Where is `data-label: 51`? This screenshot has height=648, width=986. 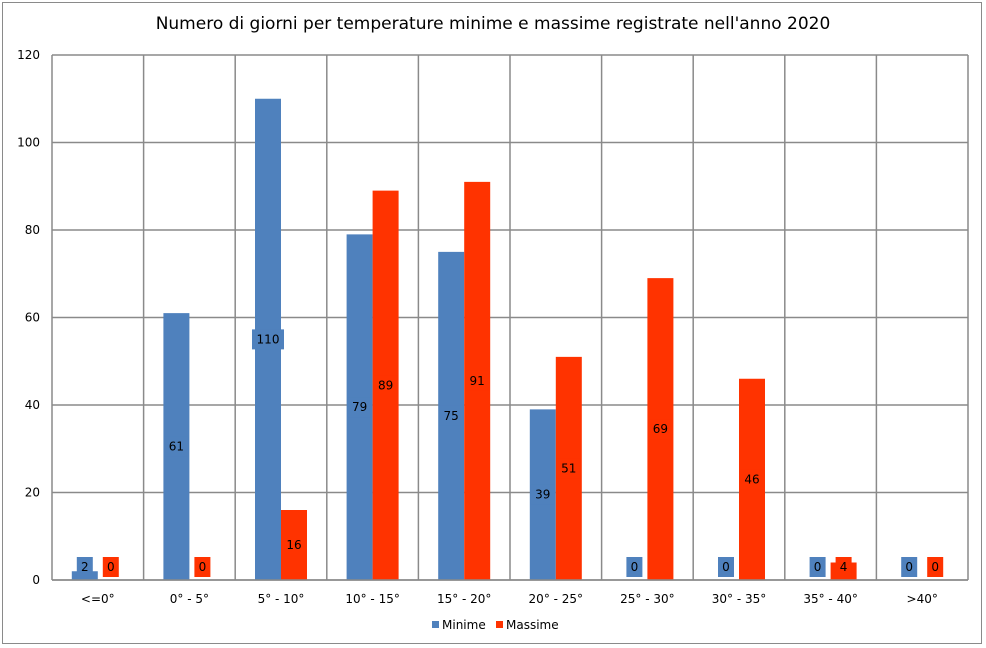 data-label: 51 is located at coordinates (568, 468).